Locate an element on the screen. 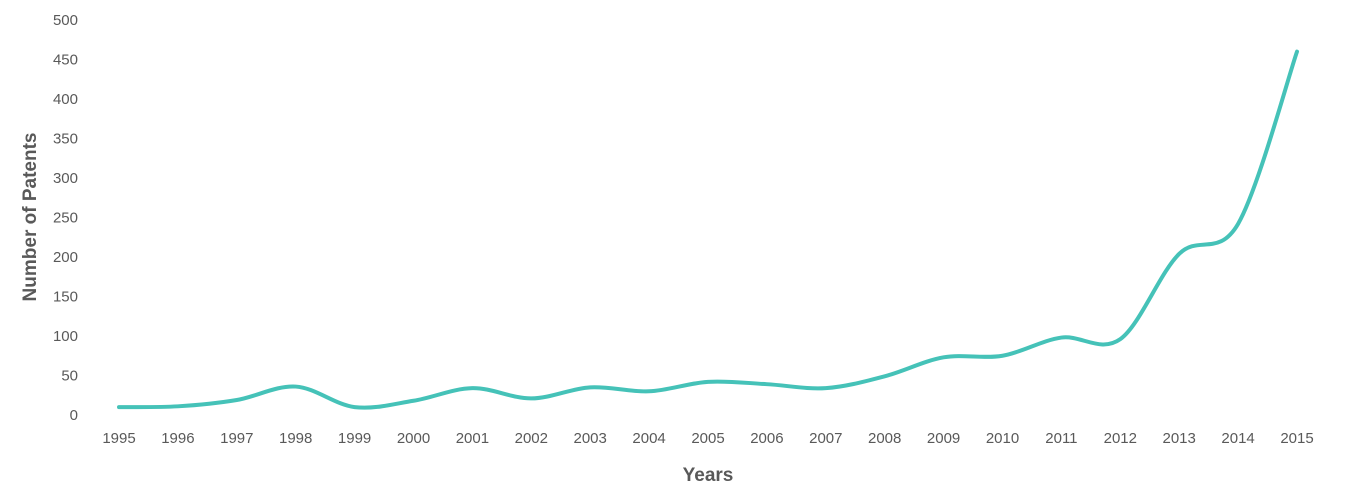  x-tick-label: 2015 is located at coordinates (1296, 438).